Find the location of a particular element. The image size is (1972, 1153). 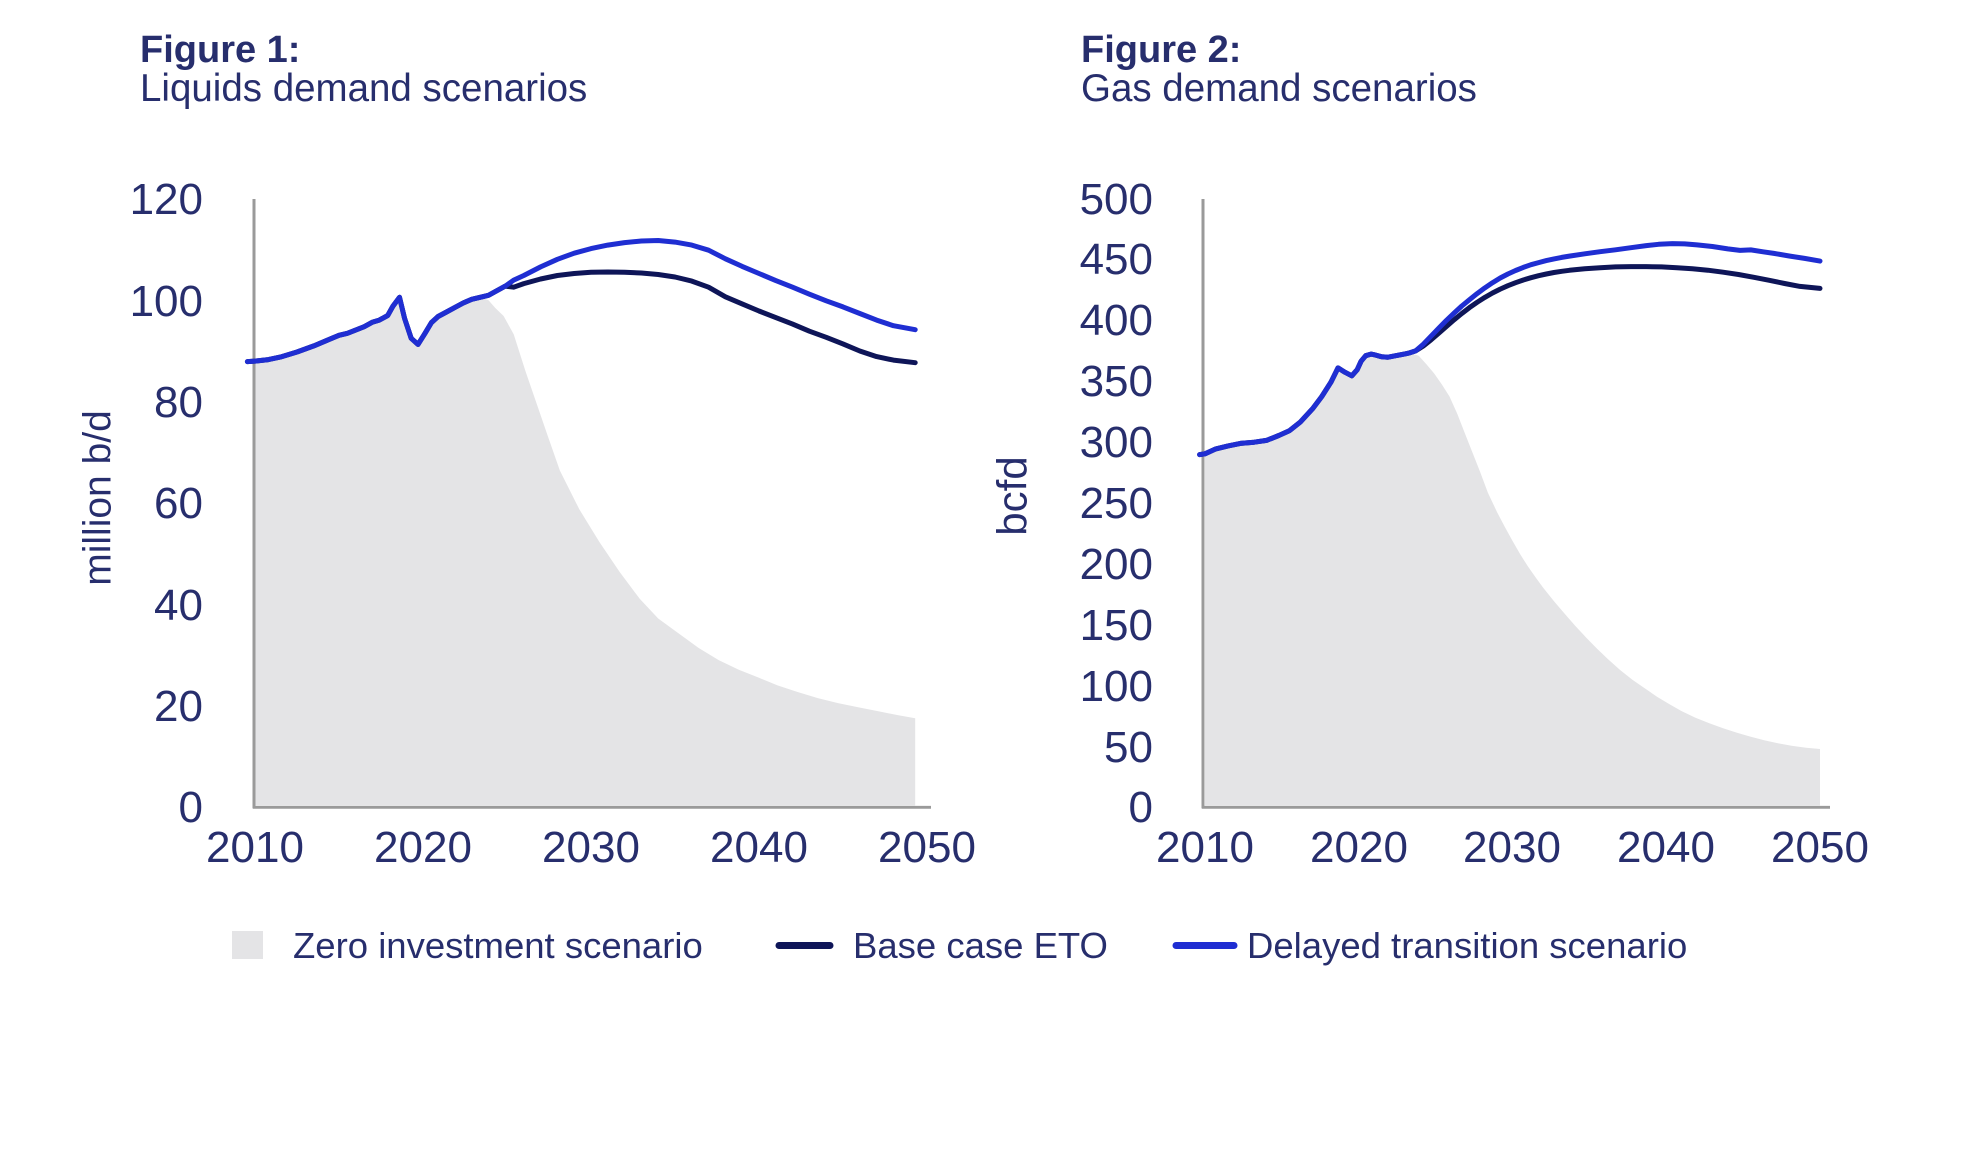

svg-text: million b/d is located at coordinates (98, 498).